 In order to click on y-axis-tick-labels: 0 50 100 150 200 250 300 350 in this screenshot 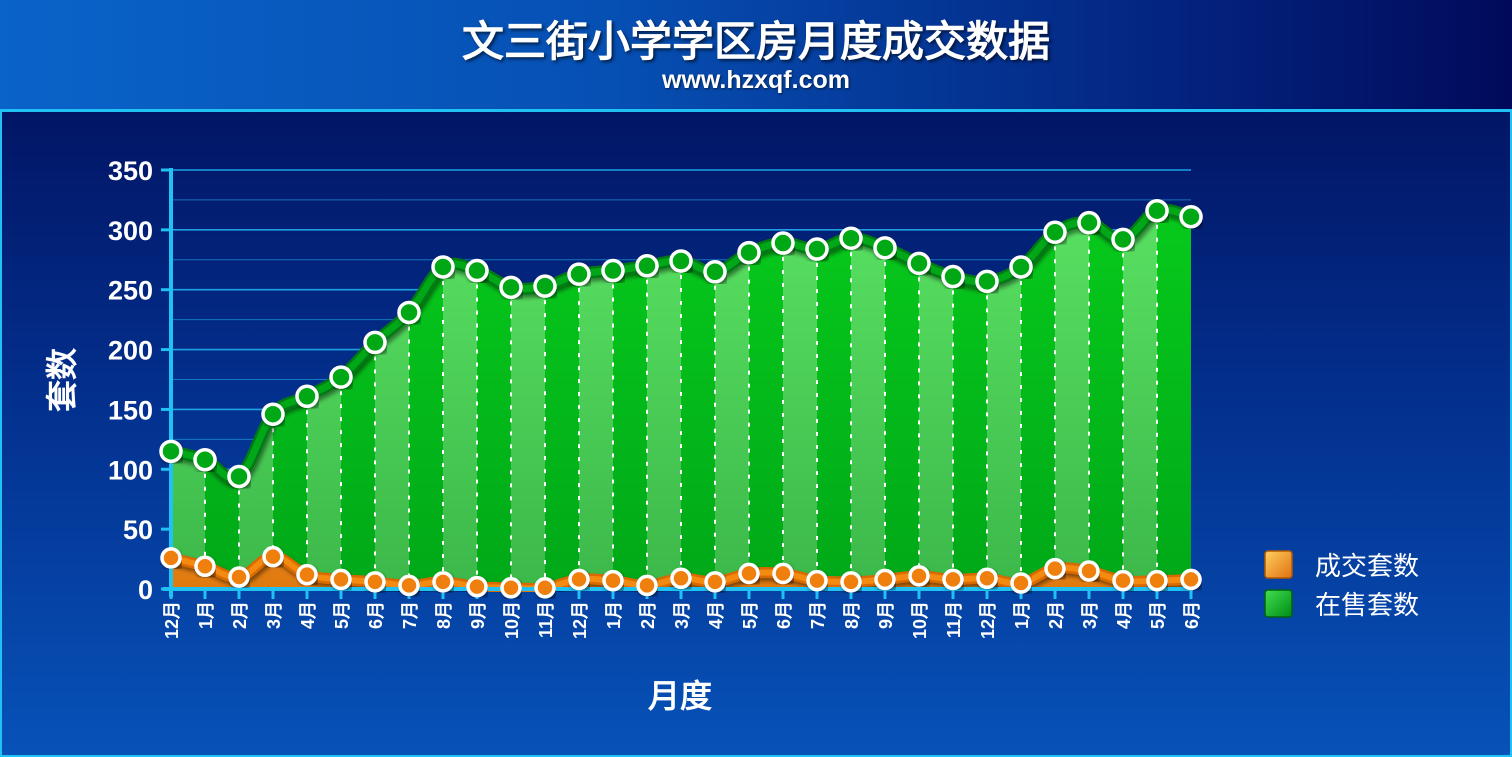, I will do `click(130, 380)`.